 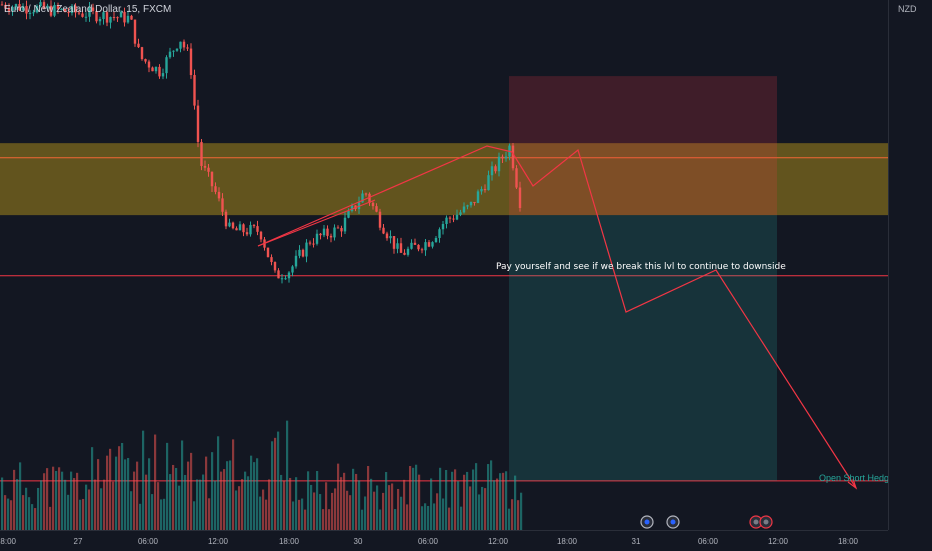 I want to click on hedge-label: Open Short Hedges, so click(x=859, y=478).